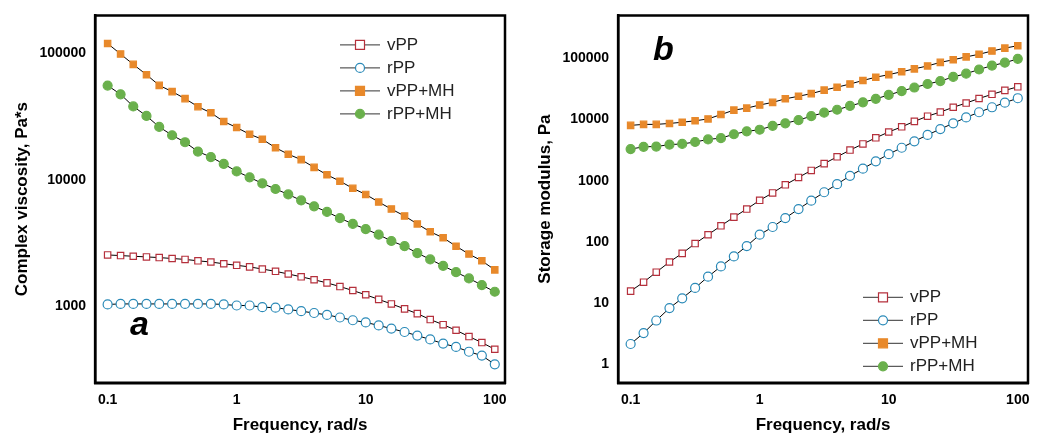  I want to click on legend-label: rPP+MH, so click(942, 365).